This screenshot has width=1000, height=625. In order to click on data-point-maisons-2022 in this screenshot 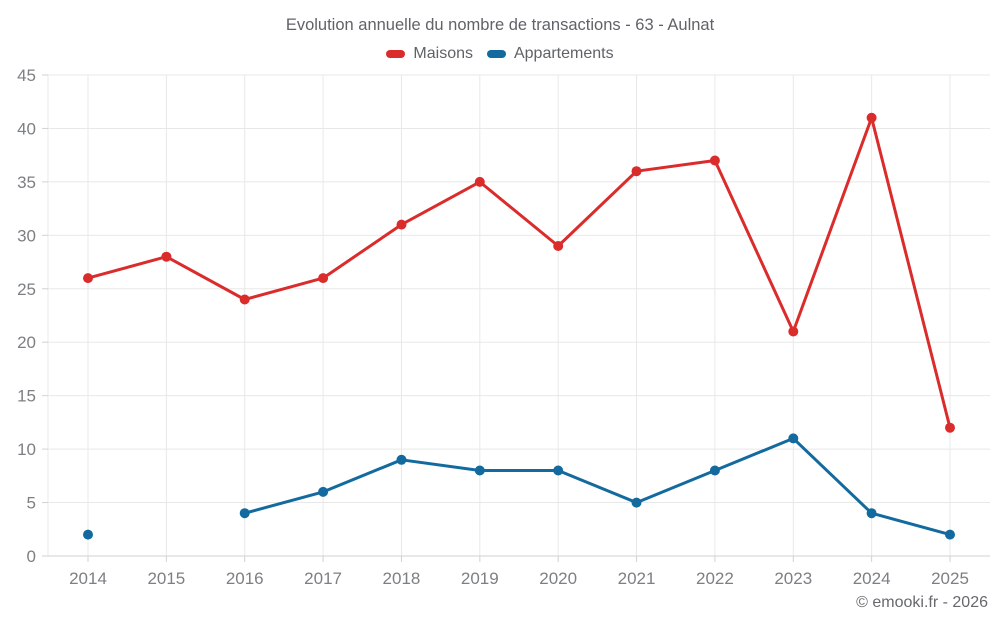, I will do `click(714, 160)`.